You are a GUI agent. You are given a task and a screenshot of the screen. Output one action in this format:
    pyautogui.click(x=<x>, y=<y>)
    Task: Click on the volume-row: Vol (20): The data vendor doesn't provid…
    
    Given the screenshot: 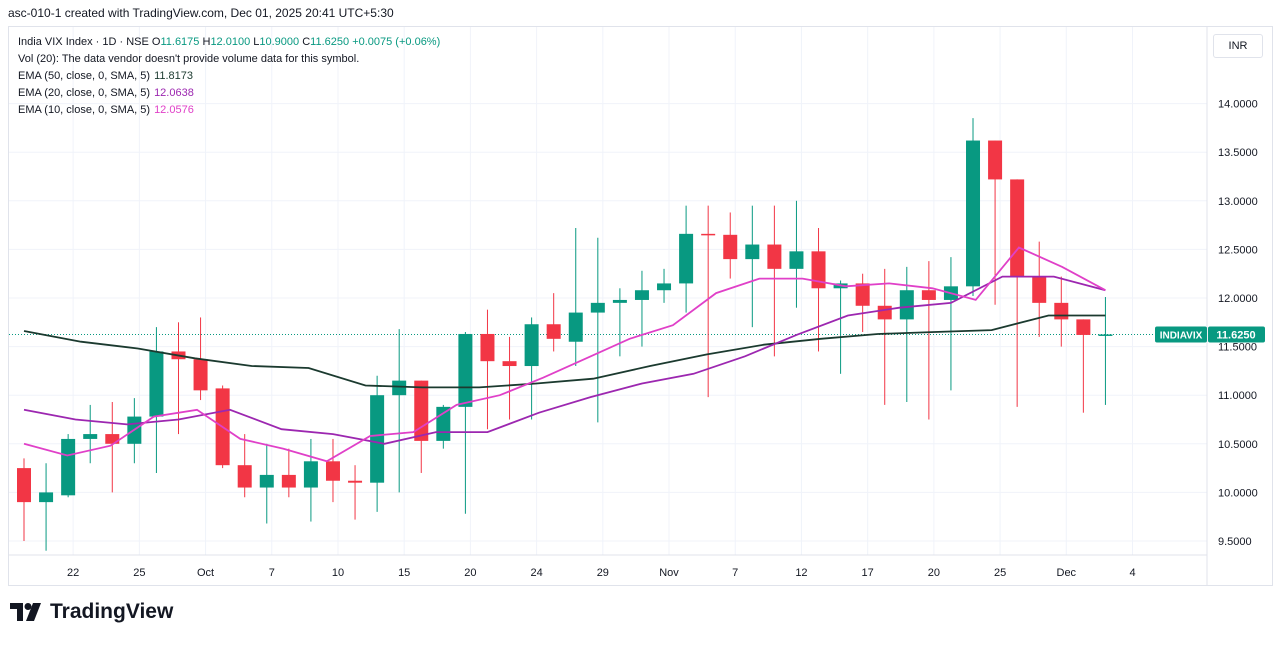 What is the action you would take?
    pyautogui.click(x=189, y=59)
    